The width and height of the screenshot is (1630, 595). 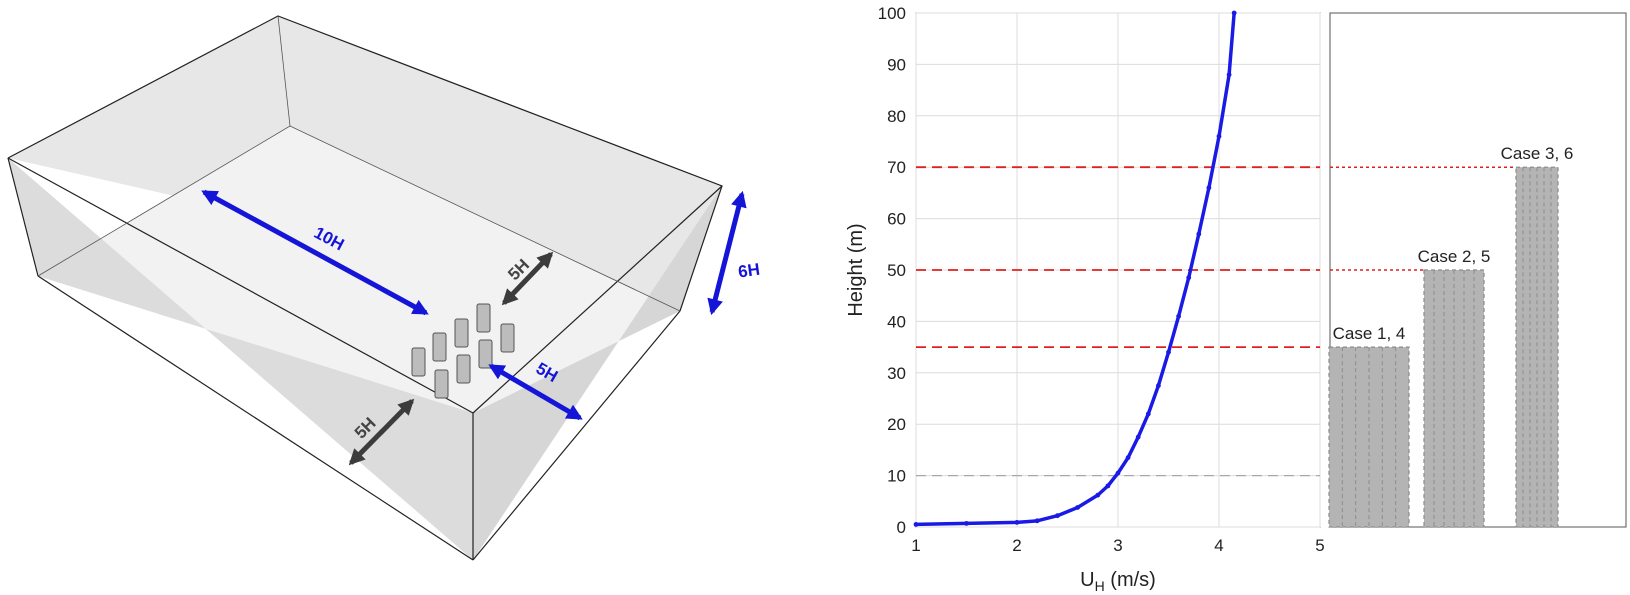 I want to click on x-tick-label: 1, so click(x=915, y=545).